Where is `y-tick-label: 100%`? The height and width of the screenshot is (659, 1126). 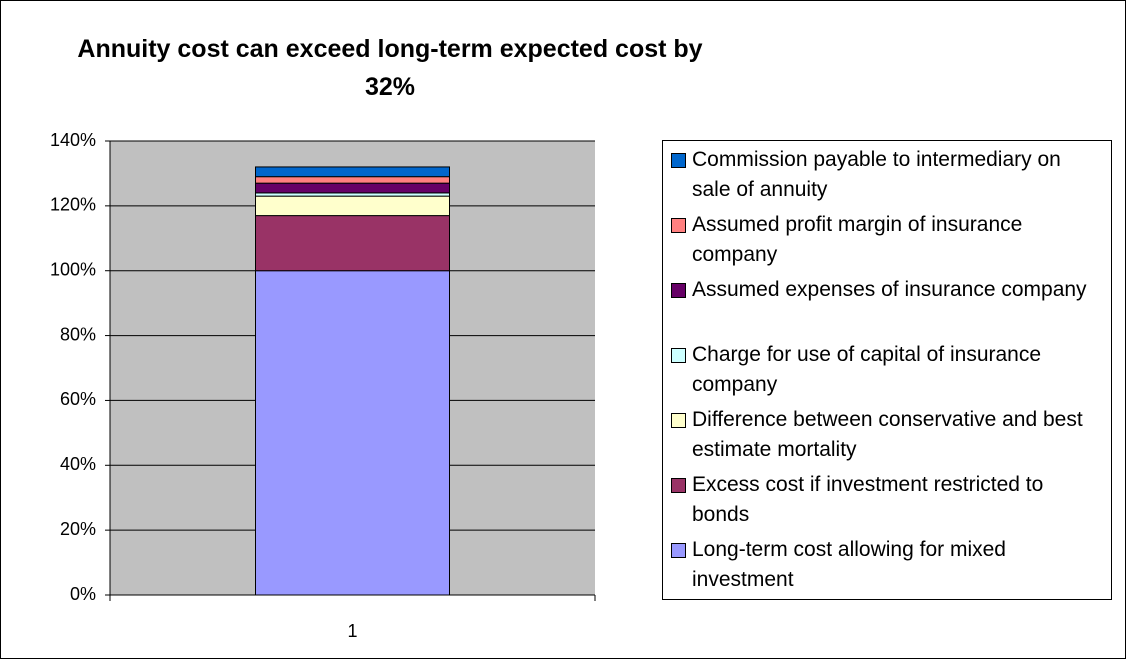 y-tick-label: 100% is located at coordinates (73, 269).